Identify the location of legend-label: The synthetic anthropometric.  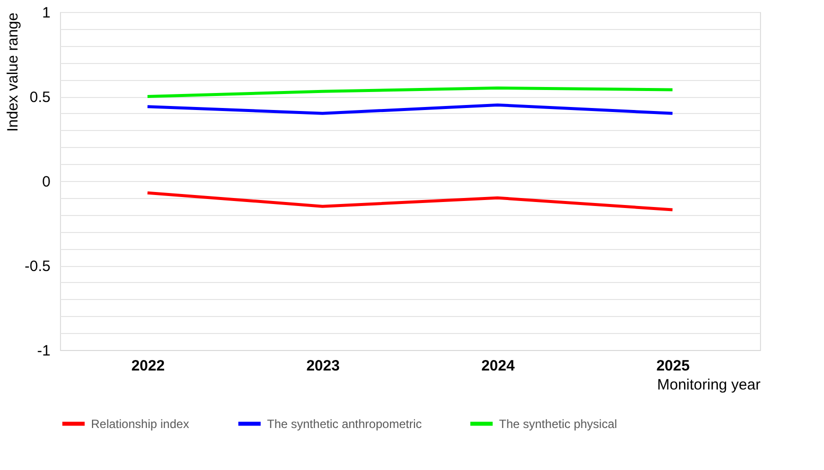
(344, 423).